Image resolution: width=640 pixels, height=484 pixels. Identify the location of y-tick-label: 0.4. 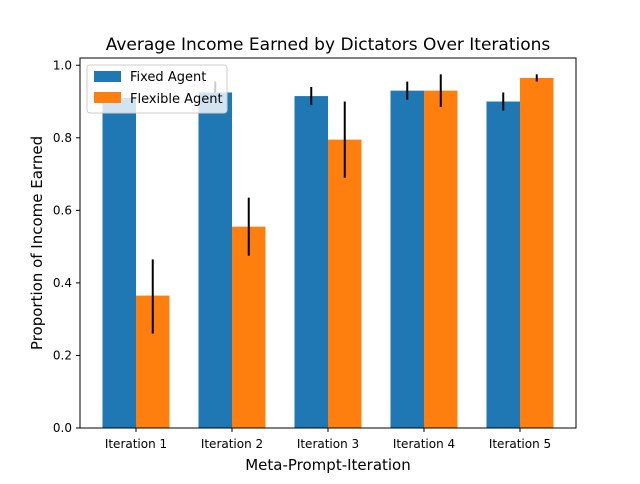
(62, 283).